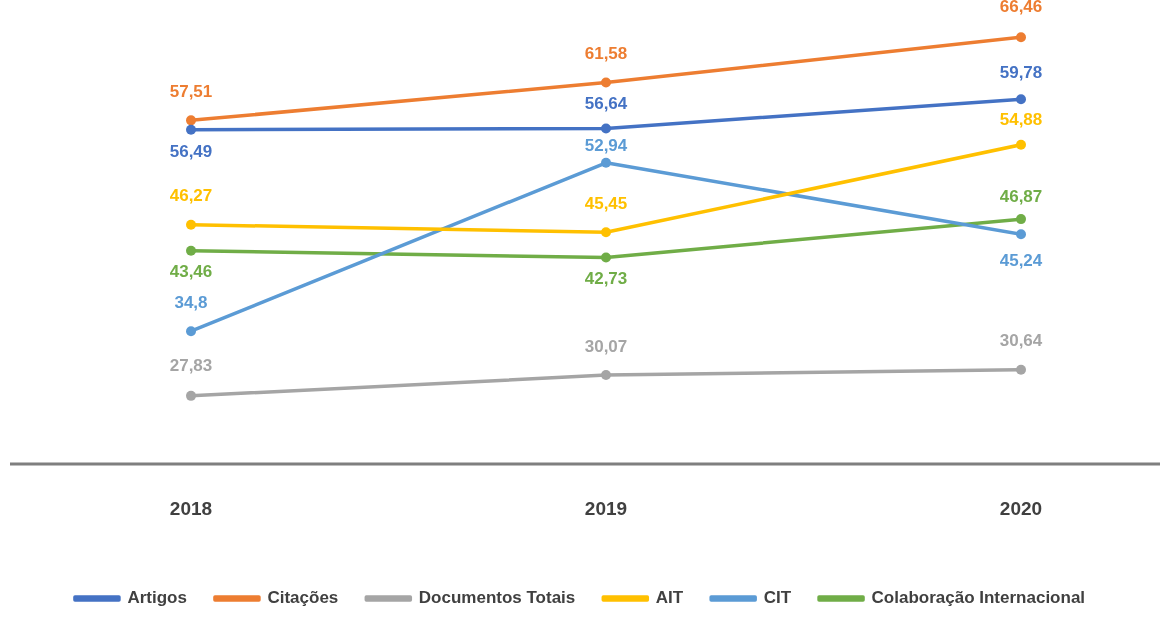  Describe the element at coordinates (606, 104) in the screenshot. I see `data-label: 56,64` at that location.